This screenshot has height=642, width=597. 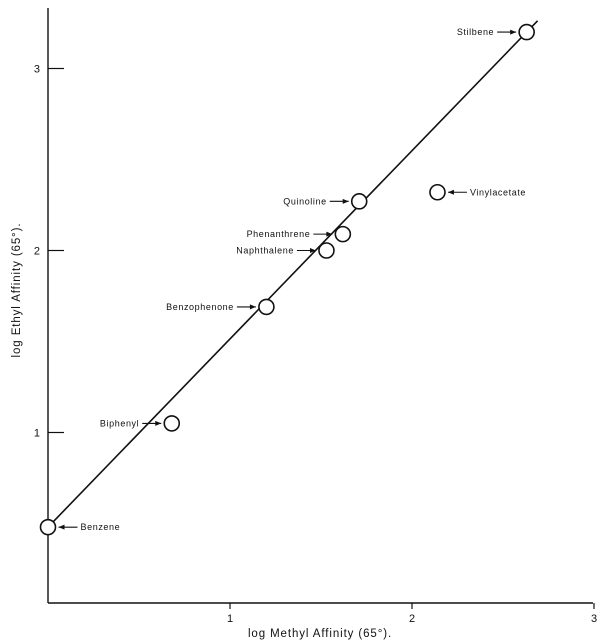 I want to click on point-label: Vinylacetate, so click(x=498, y=192).